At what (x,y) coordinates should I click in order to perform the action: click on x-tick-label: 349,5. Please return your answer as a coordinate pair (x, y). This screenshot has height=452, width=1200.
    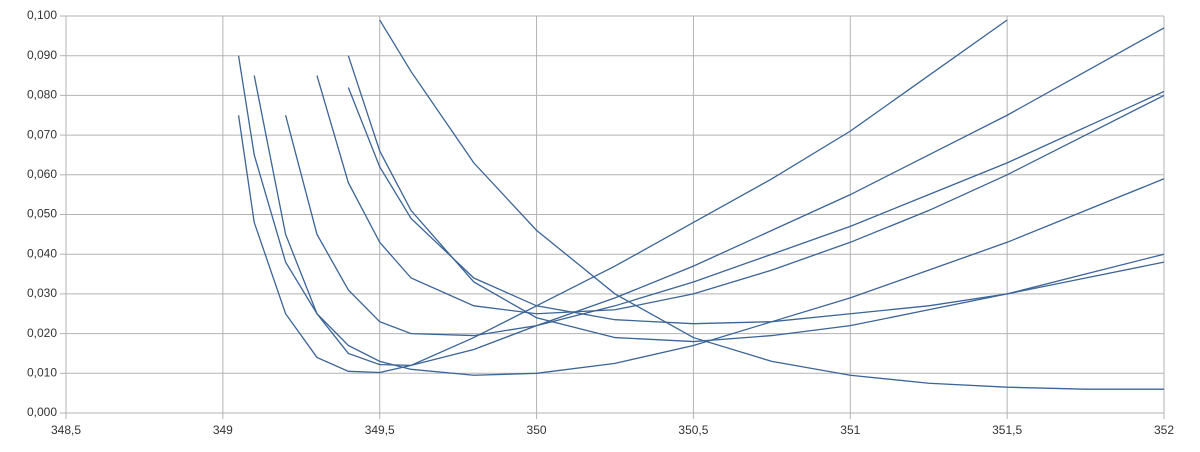
    Looking at the image, I should click on (380, 430).